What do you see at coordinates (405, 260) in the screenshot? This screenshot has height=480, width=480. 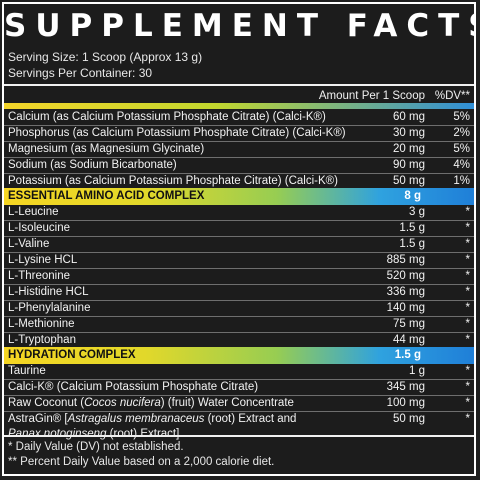 I see `nutrient-amount: 885 mg` at bounding box center [405, 260].